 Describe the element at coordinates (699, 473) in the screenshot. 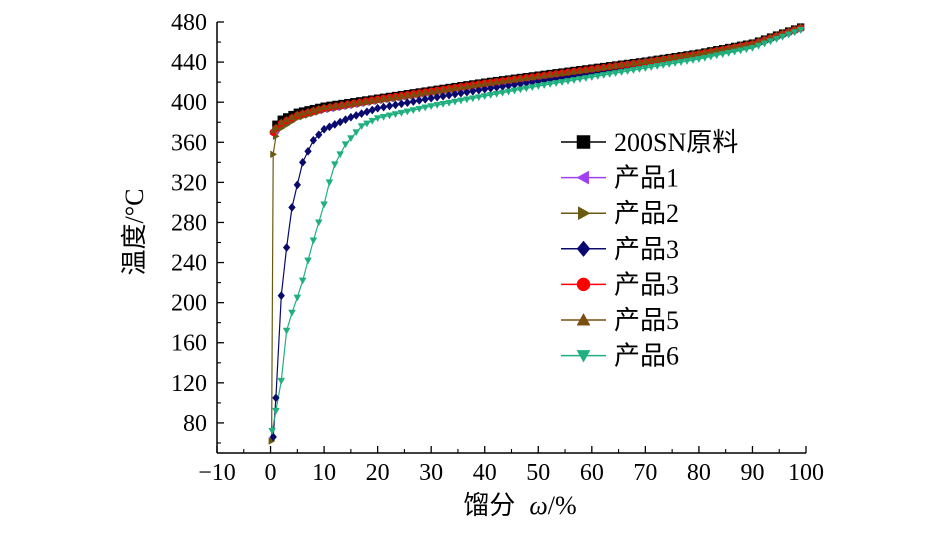

I see `x-tick-label: 80` at that location.